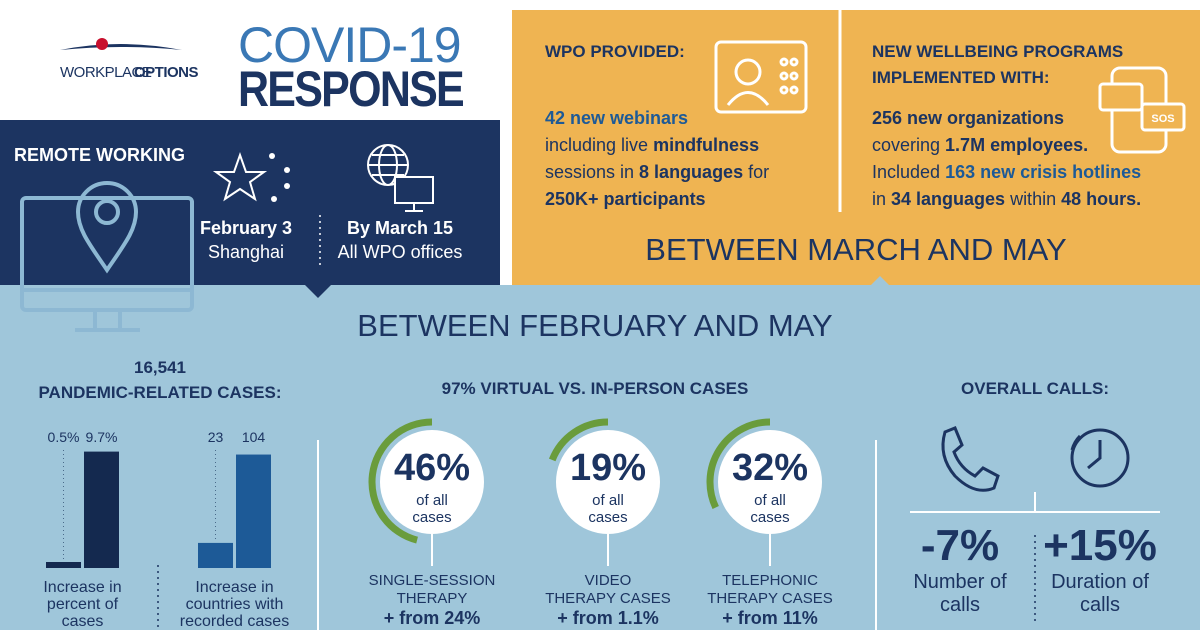 The image size is (1200, 630). Describe the element at coordinates (960, 582) in the screenshot. I see `calls-label: Number of` at that location.